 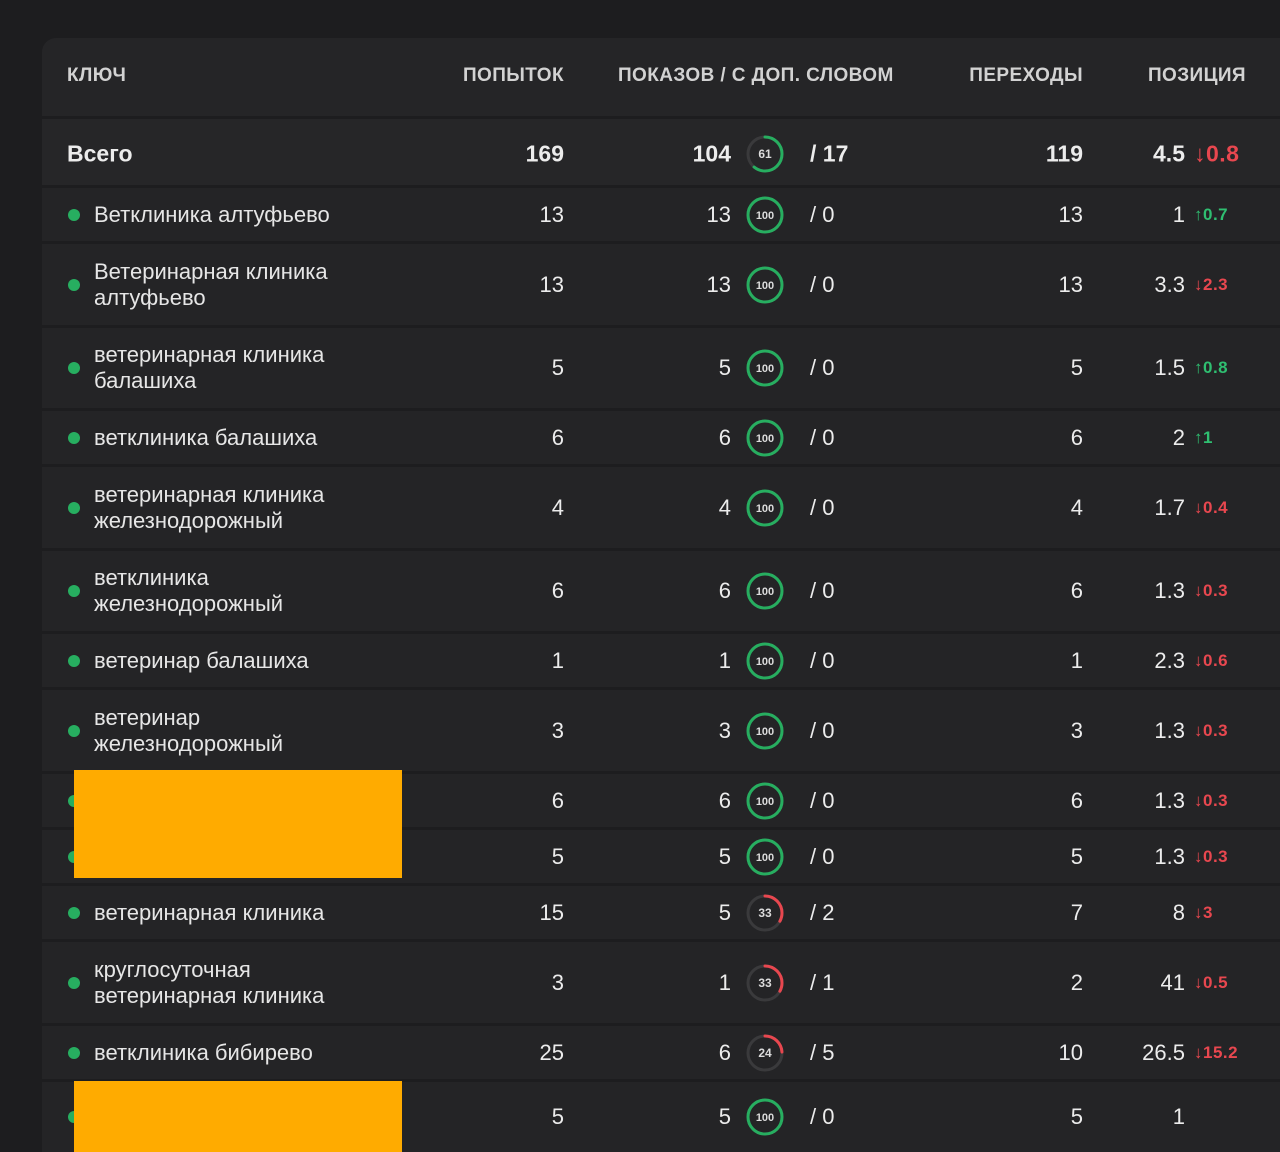 What do you see at coordinates (1076, 730) in the screenshot?
I see `clicks-value: 3` at bounding box center [1076, 730].